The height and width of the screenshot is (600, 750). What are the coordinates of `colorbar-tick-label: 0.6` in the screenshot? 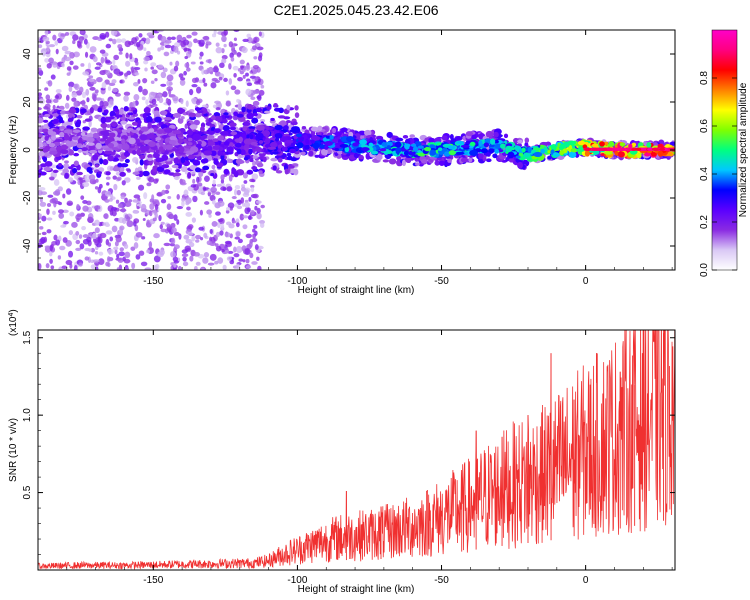 It's located at (704, 126).